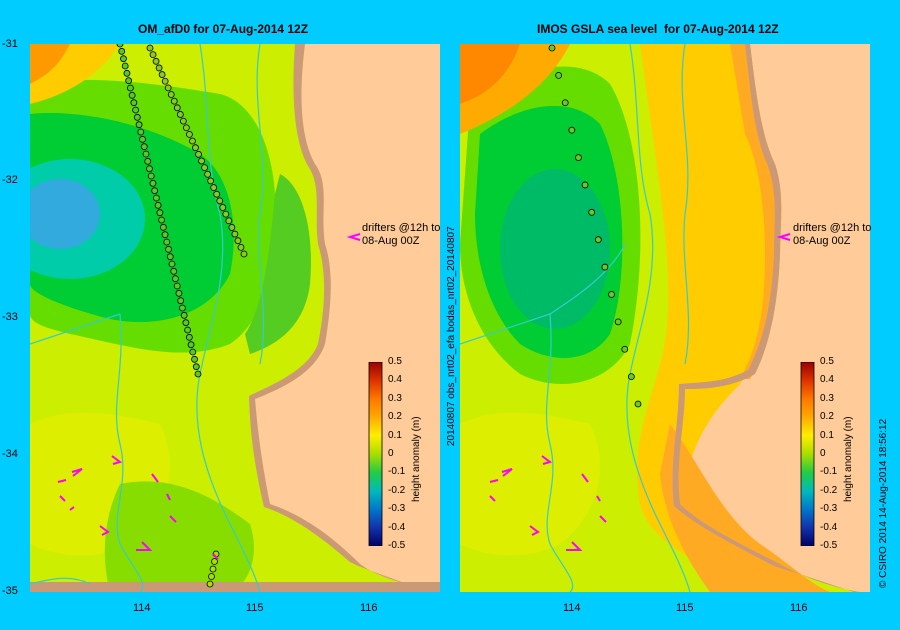  I want to click on right-xtick-116: 116, so click(799, 608).